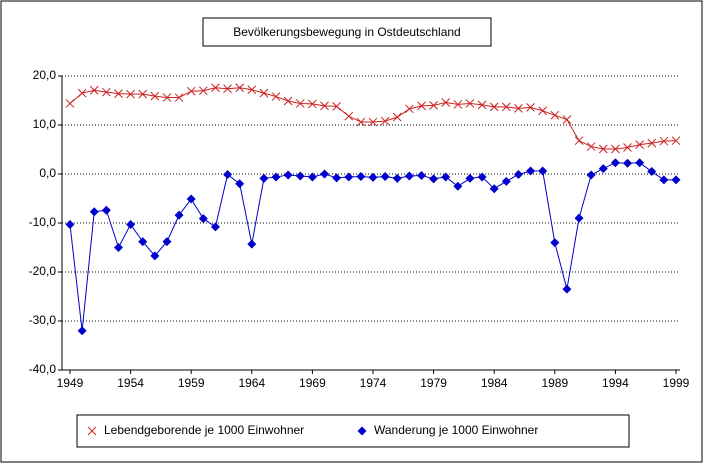 This screenshot has height=464, width=720. Describe the element at coordinates (43, 369) in the screenshot. I see `y-tick-label: -40,0` at that location.